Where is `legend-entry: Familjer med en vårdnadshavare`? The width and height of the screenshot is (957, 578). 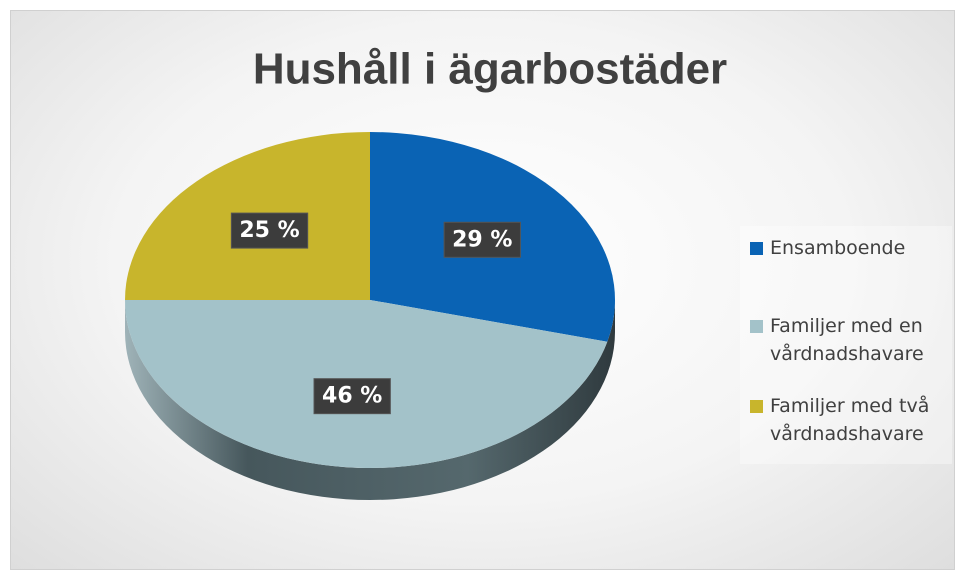
legend-entry: Familjer med en vårdnadshavare is located at coordinates (845, 340).